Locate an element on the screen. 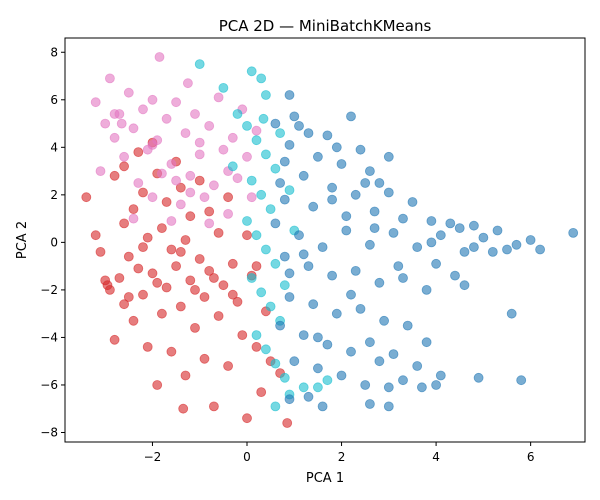  chart-title: PCA 2D — MiniBatchKMeans is located at coordinates (325, 26).